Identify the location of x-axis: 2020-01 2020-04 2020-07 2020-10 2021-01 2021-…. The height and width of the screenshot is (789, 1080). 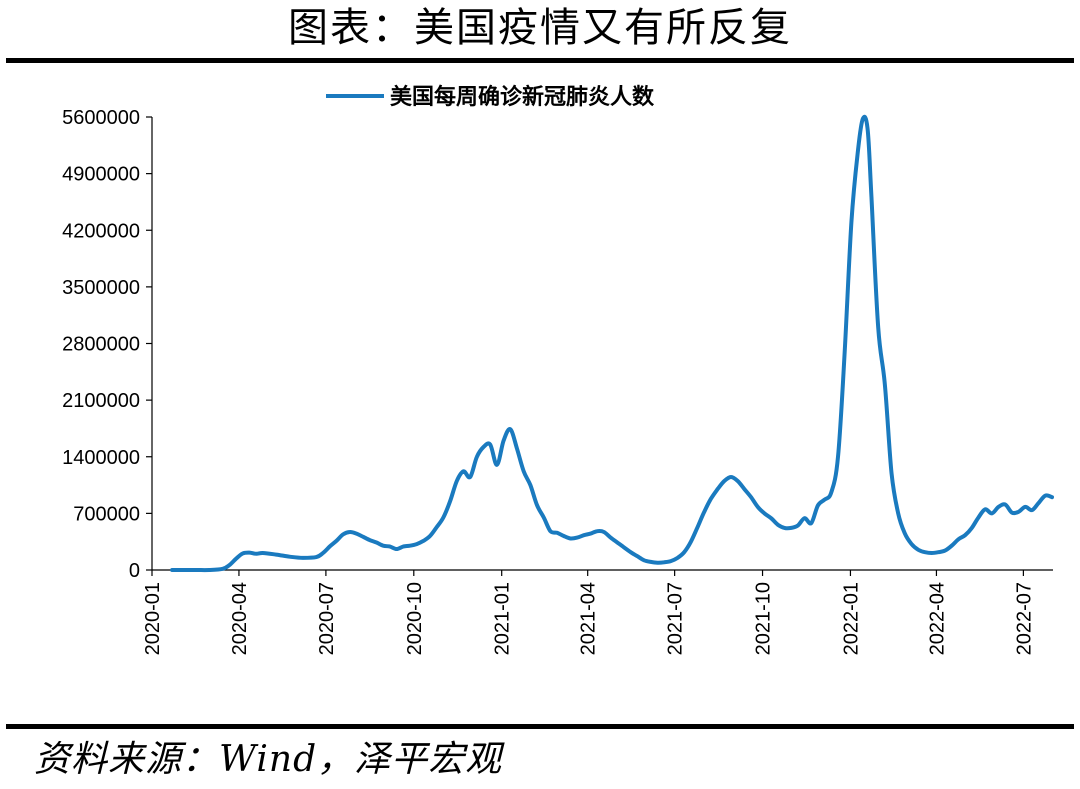
(597, 612).